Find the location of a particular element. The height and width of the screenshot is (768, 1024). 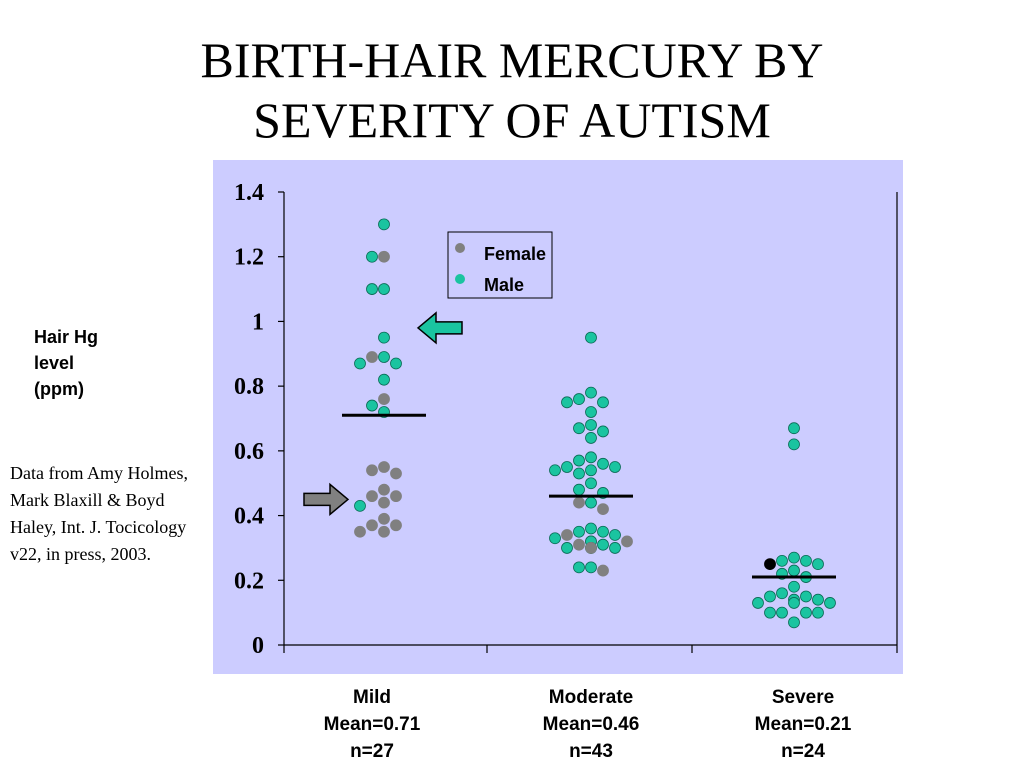

y-tick-label: 0 is located at coordinates (258, 646).